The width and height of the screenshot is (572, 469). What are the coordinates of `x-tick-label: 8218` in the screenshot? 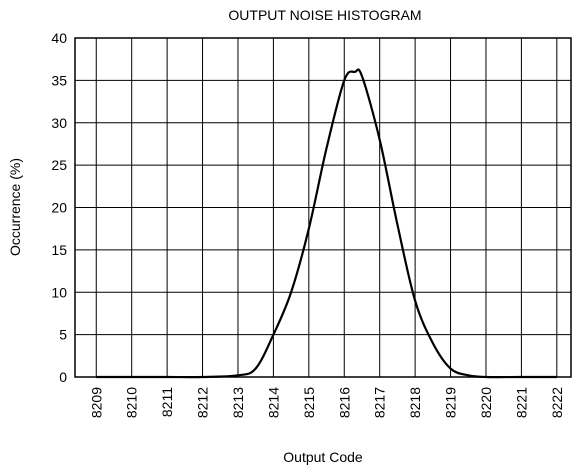 It's located at (415, 402).